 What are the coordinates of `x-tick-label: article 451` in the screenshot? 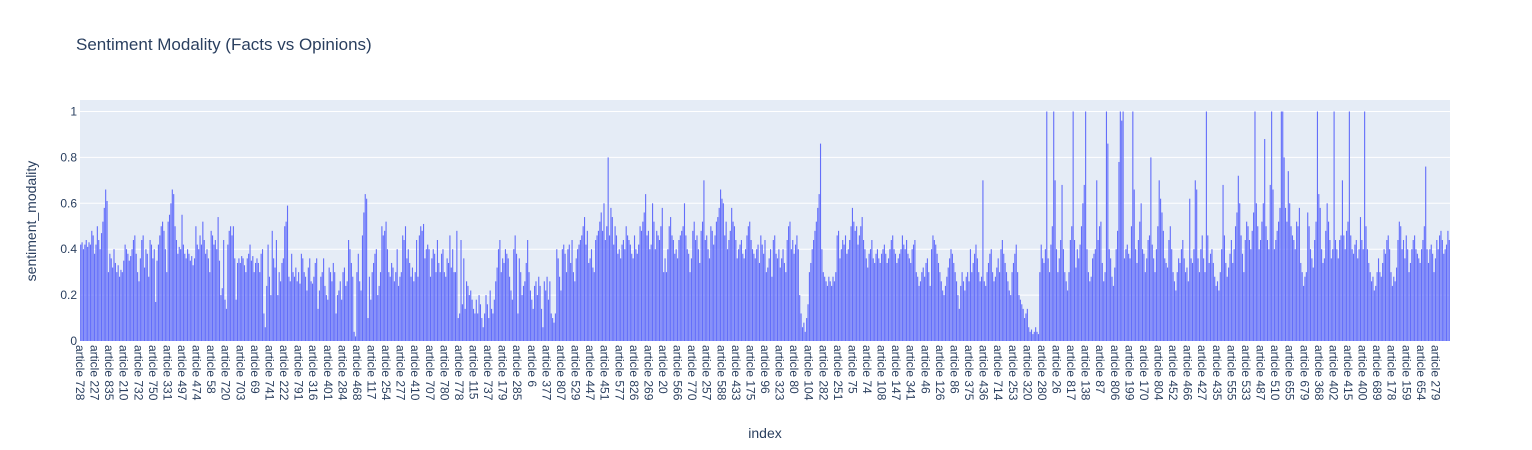 It's located at (605, 373).